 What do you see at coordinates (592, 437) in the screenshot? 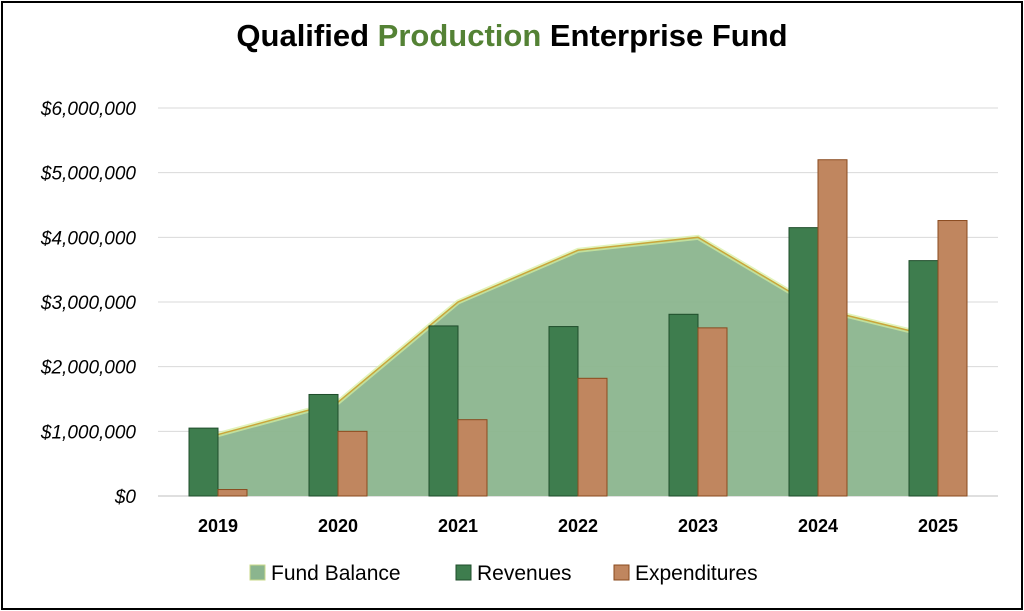
I see `expenditures-bar-2022` at bounding box center [592, 437].